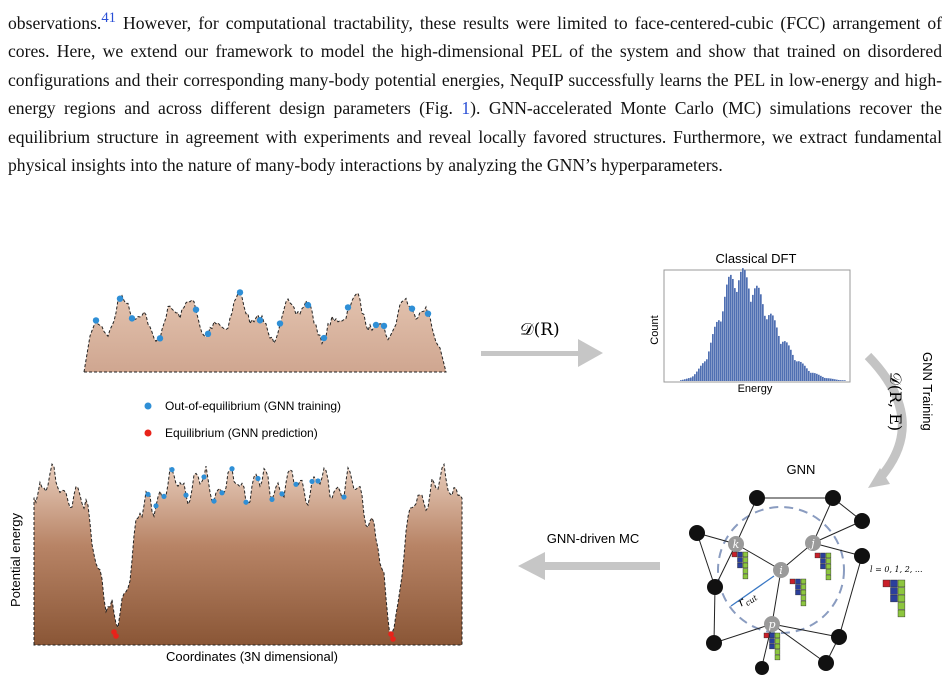 Image resolution: width=949 pixels, height=692 pixels. I want to click on rcut-arrow, so click(752, 591).